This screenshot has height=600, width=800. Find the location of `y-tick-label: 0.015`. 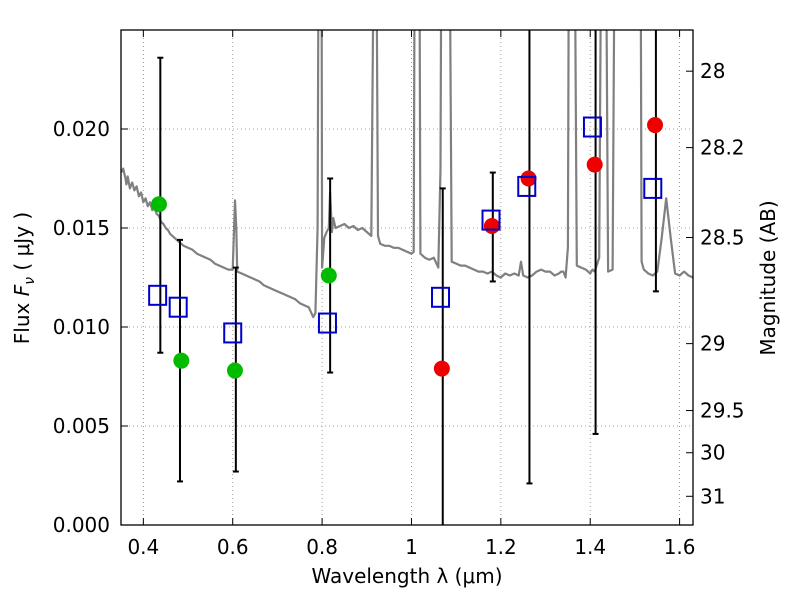

y-tick-label: 0.015 is located at coordinates (81, 228).